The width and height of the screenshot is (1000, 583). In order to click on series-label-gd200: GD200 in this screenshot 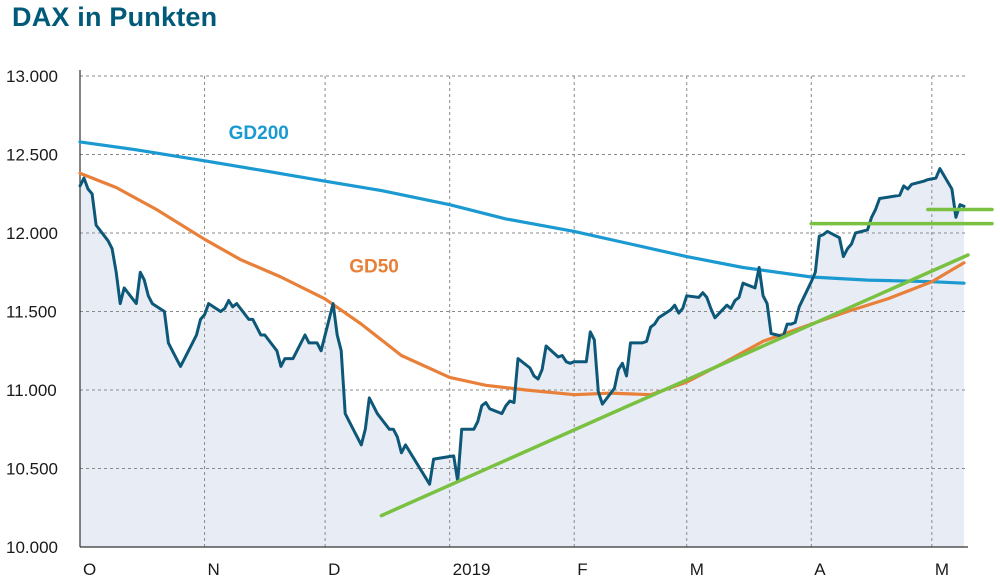, I will do `click(259, 133)`.